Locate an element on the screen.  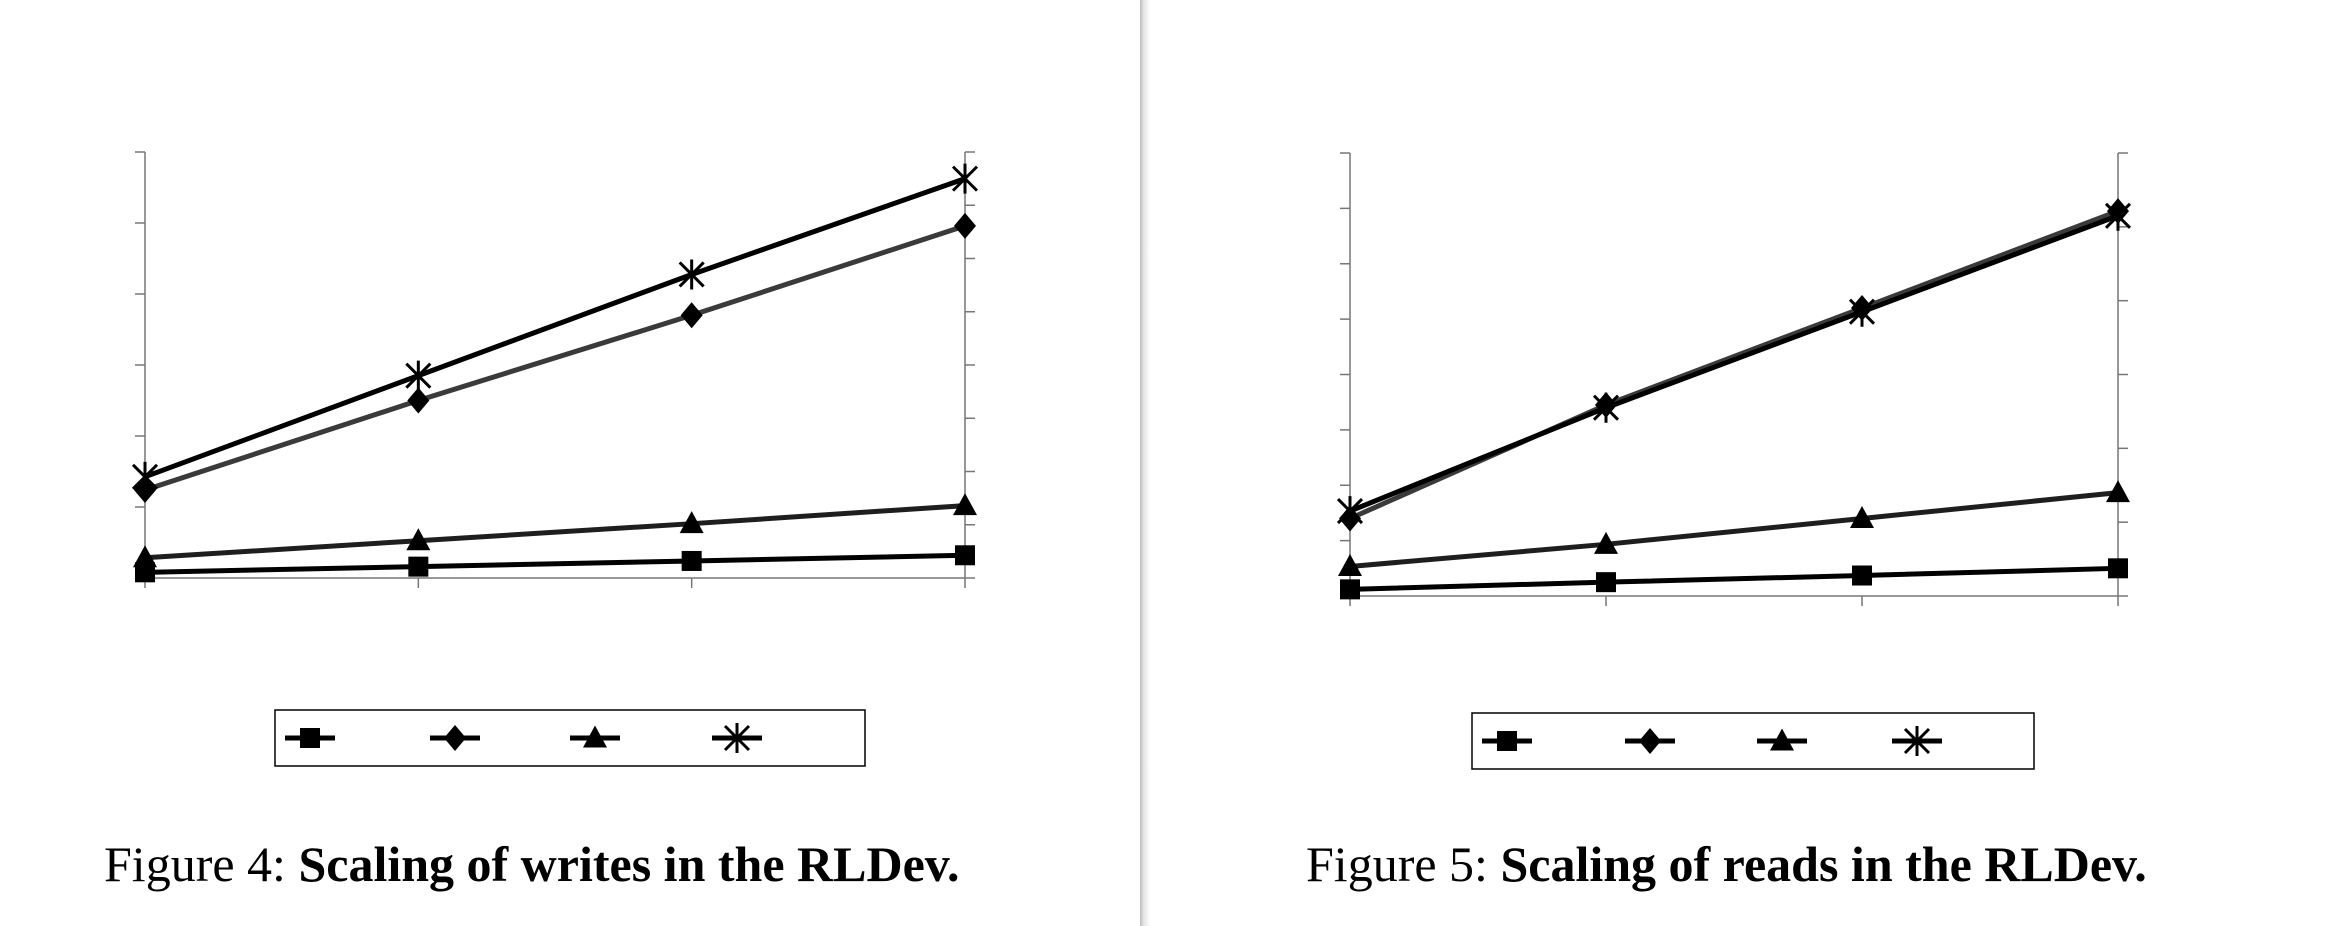
figure-5-caption-text: Scaling of reads in the RLDev. is located at coordinates (1823, 864).